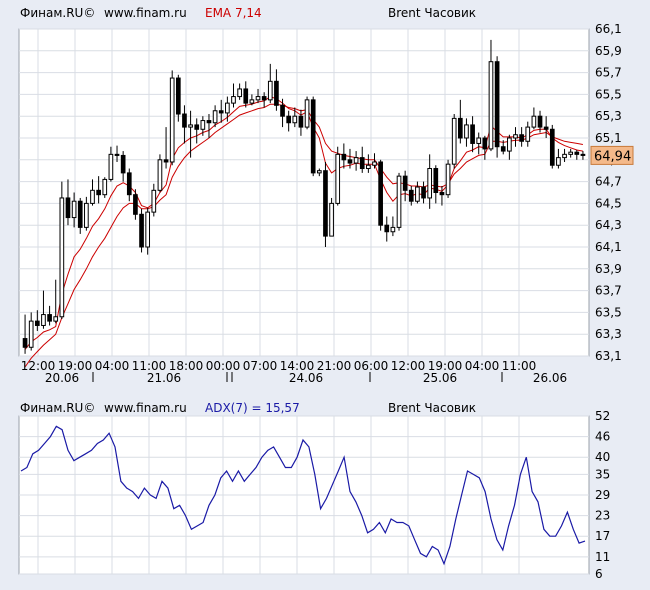 This screenshot has width=650, height=590. Describe the element at coordinates (164, 378) in the screenshot. I see `date-label: 21.06` at that location.